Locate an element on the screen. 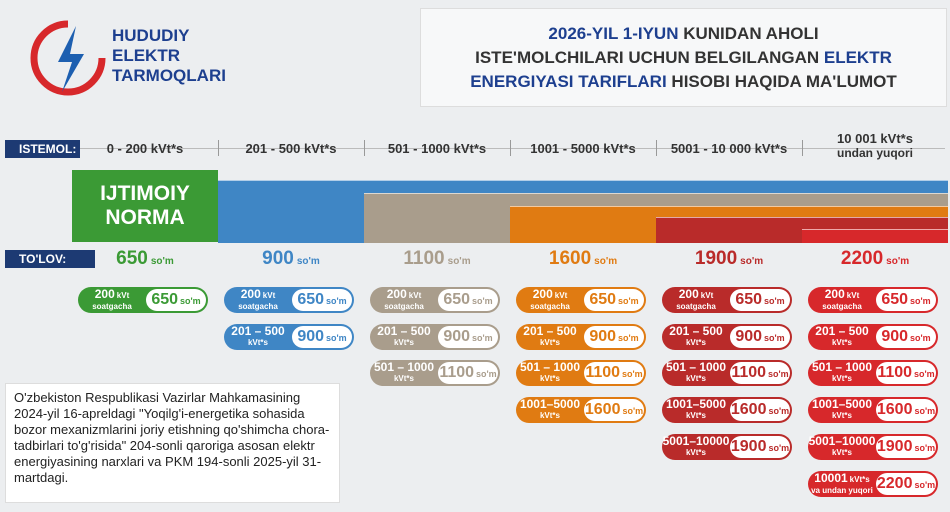  title-segment: ELEKTR is located at coordinates (857, 57).